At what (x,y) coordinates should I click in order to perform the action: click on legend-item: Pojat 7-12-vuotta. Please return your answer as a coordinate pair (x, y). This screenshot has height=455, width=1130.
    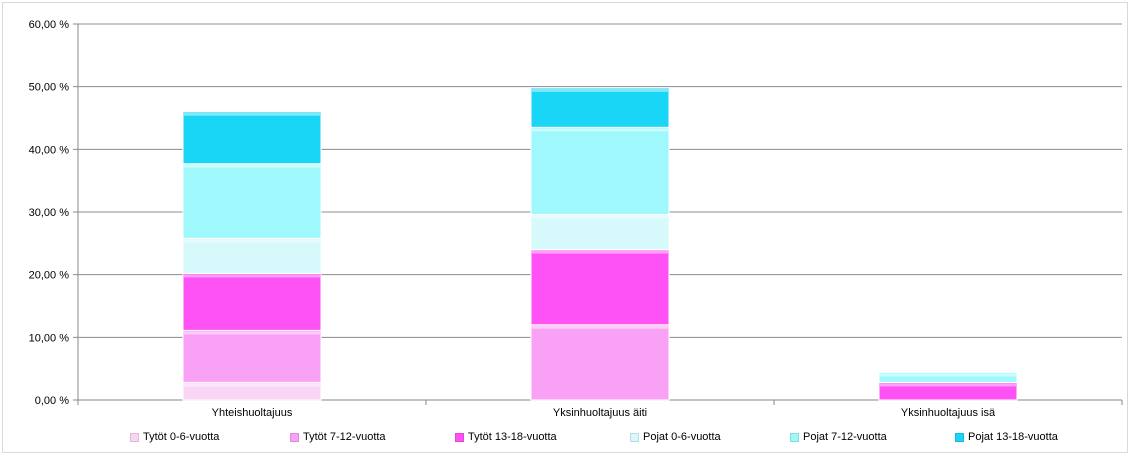
    Looking at the image, I should click on (838, 437).